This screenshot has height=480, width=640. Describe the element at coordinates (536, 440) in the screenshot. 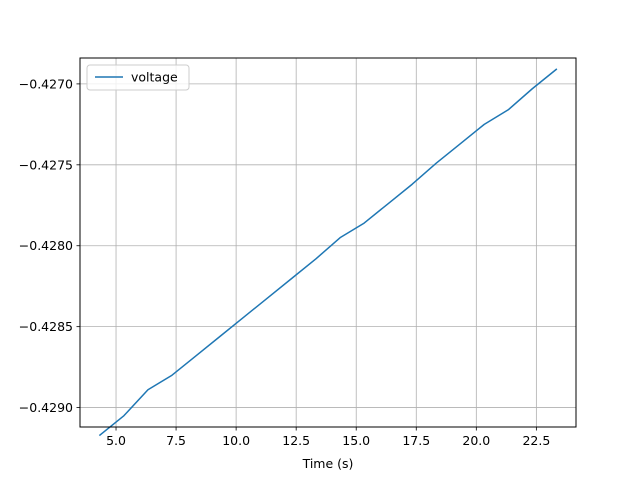

I see `x-tick-label: 22.5` at that location.